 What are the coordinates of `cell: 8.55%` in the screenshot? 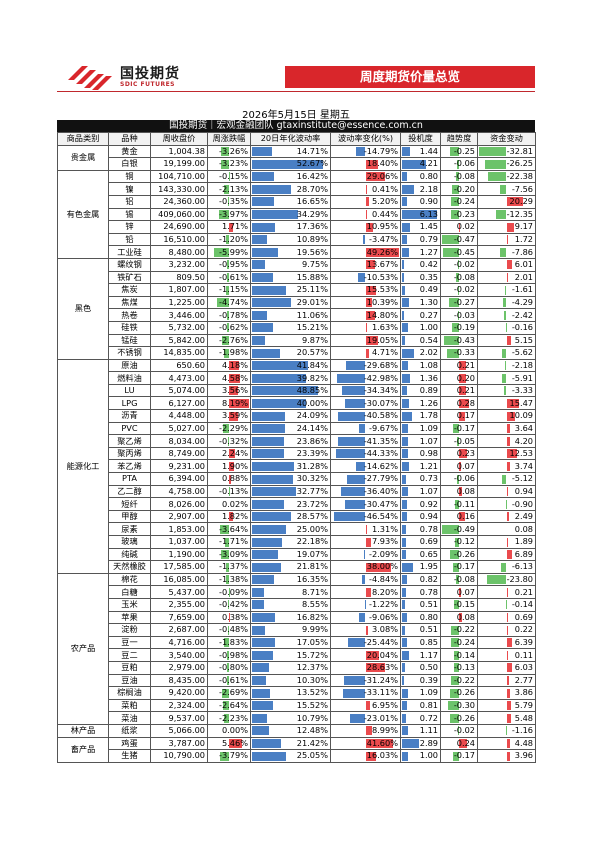 It's located at (290, 604).